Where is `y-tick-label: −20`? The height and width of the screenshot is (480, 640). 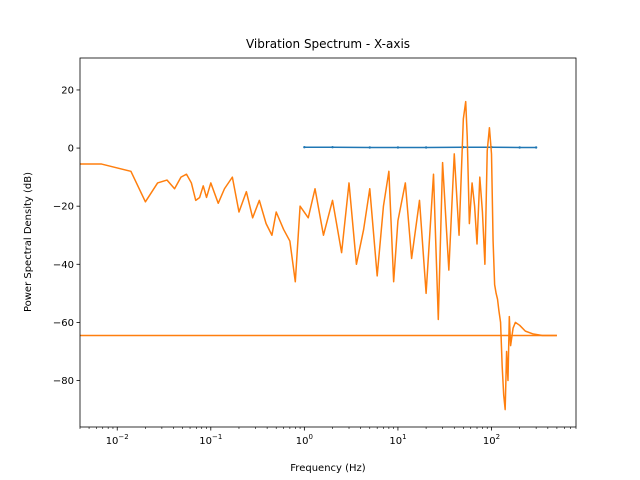
y-tick-label: −20 is located at coordinates (63, 207).